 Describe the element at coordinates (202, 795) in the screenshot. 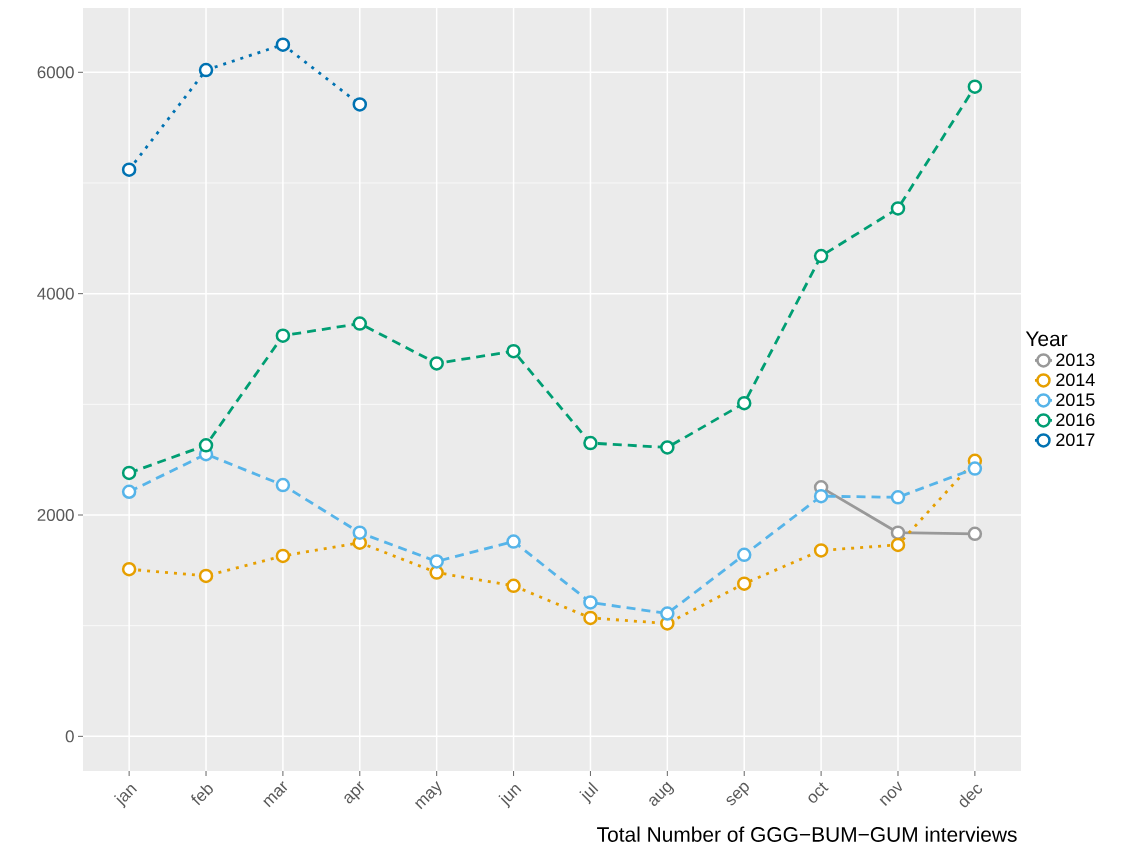

I see `x-tick-label: feb` at that location.